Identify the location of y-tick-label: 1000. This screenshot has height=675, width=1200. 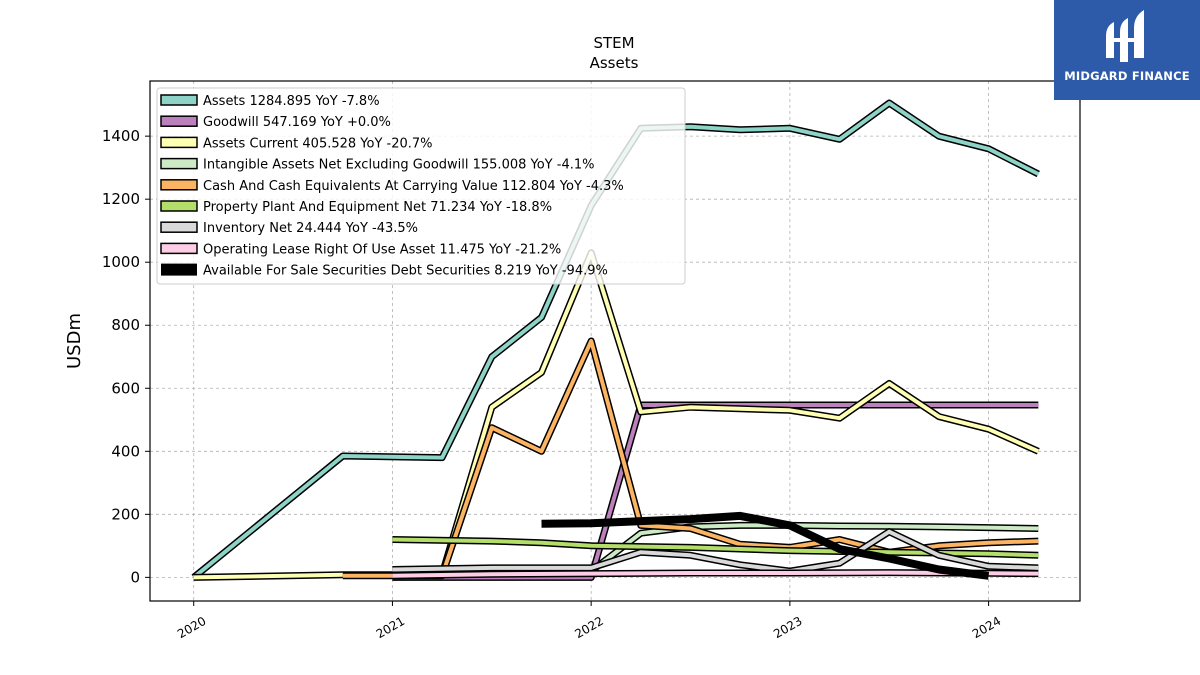
(121, 262).